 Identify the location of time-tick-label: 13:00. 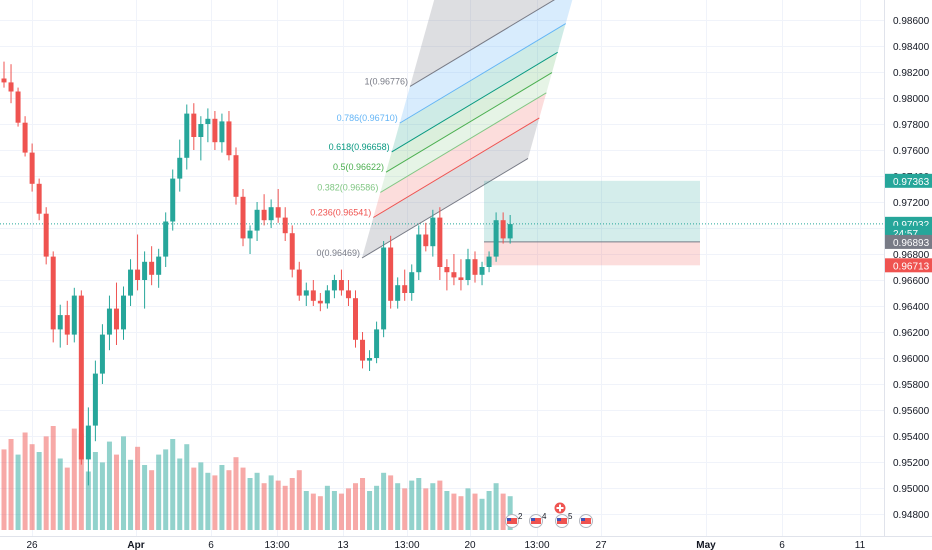
(536, 545).